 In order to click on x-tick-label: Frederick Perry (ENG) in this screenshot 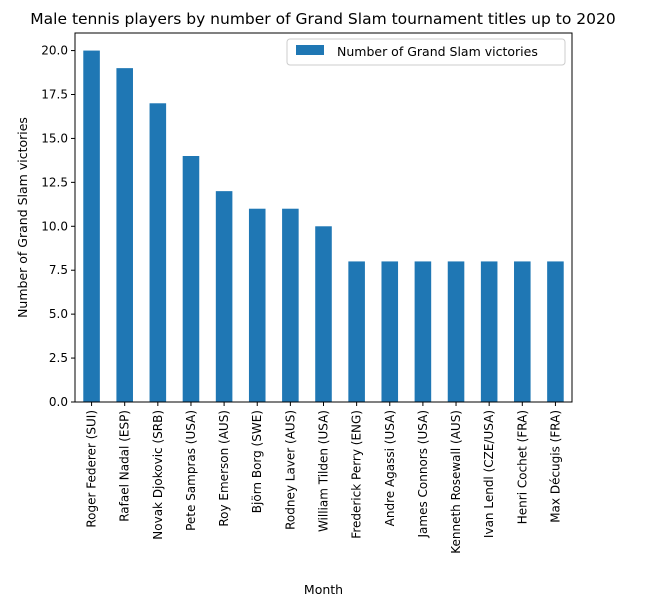, I will do `click(357, 474)`.